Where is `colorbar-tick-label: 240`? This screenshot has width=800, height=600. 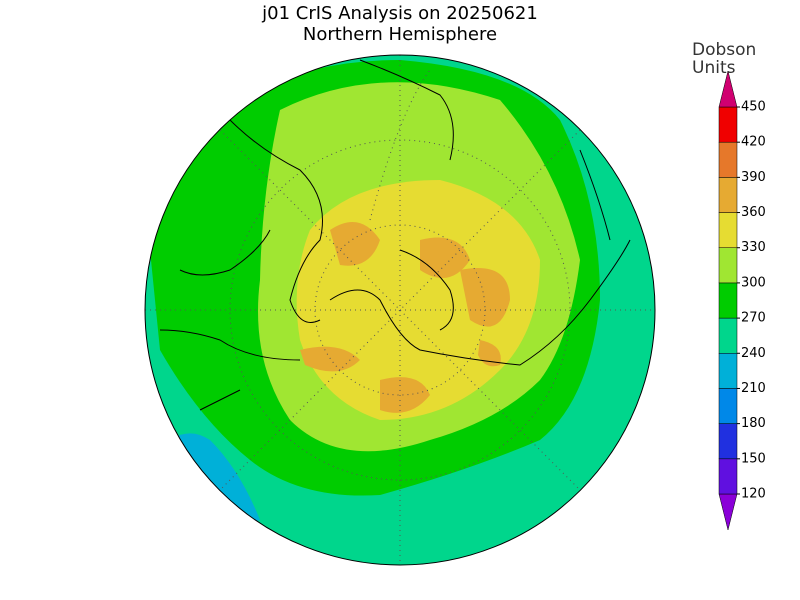 colorbar-tick-label: 240 is located at coordinates (753, 353).